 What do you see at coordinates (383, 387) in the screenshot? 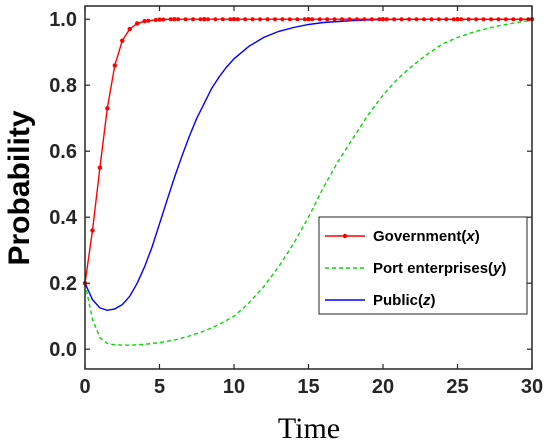
I see `x-tick-label: 20` at bounding box center [383, 387].